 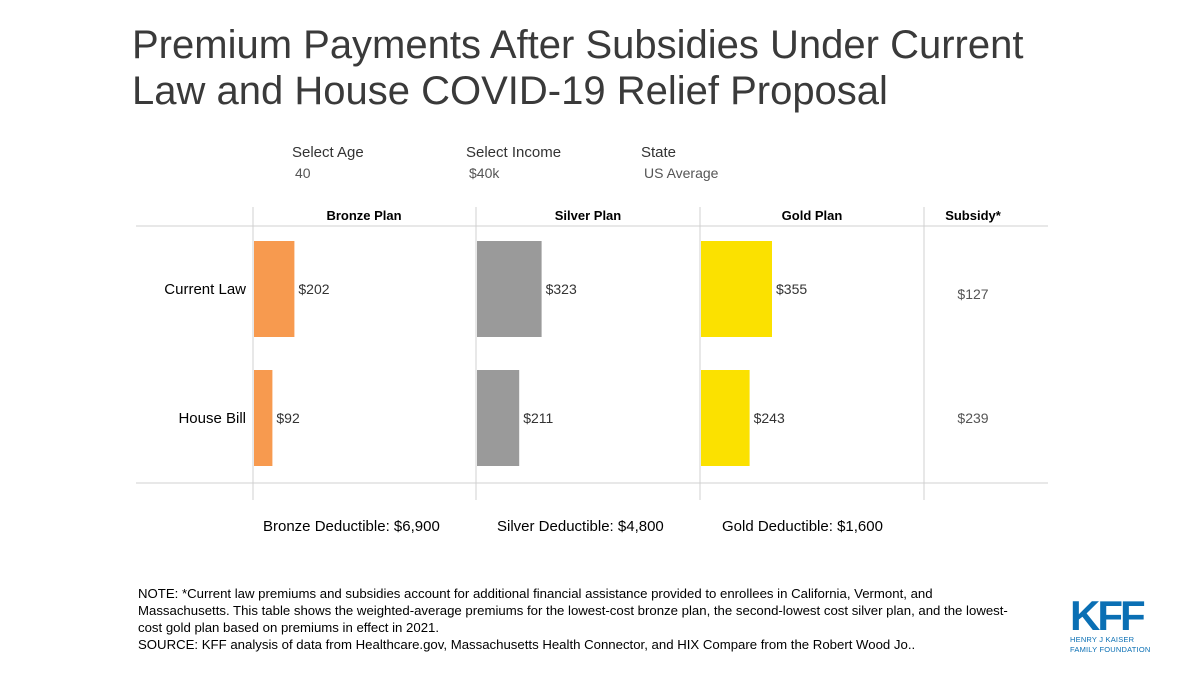 What do you see at coordinates (972, 418) in the screenshot?
I see `subsidy-value-1: $239` at bounding box center [972, 418].